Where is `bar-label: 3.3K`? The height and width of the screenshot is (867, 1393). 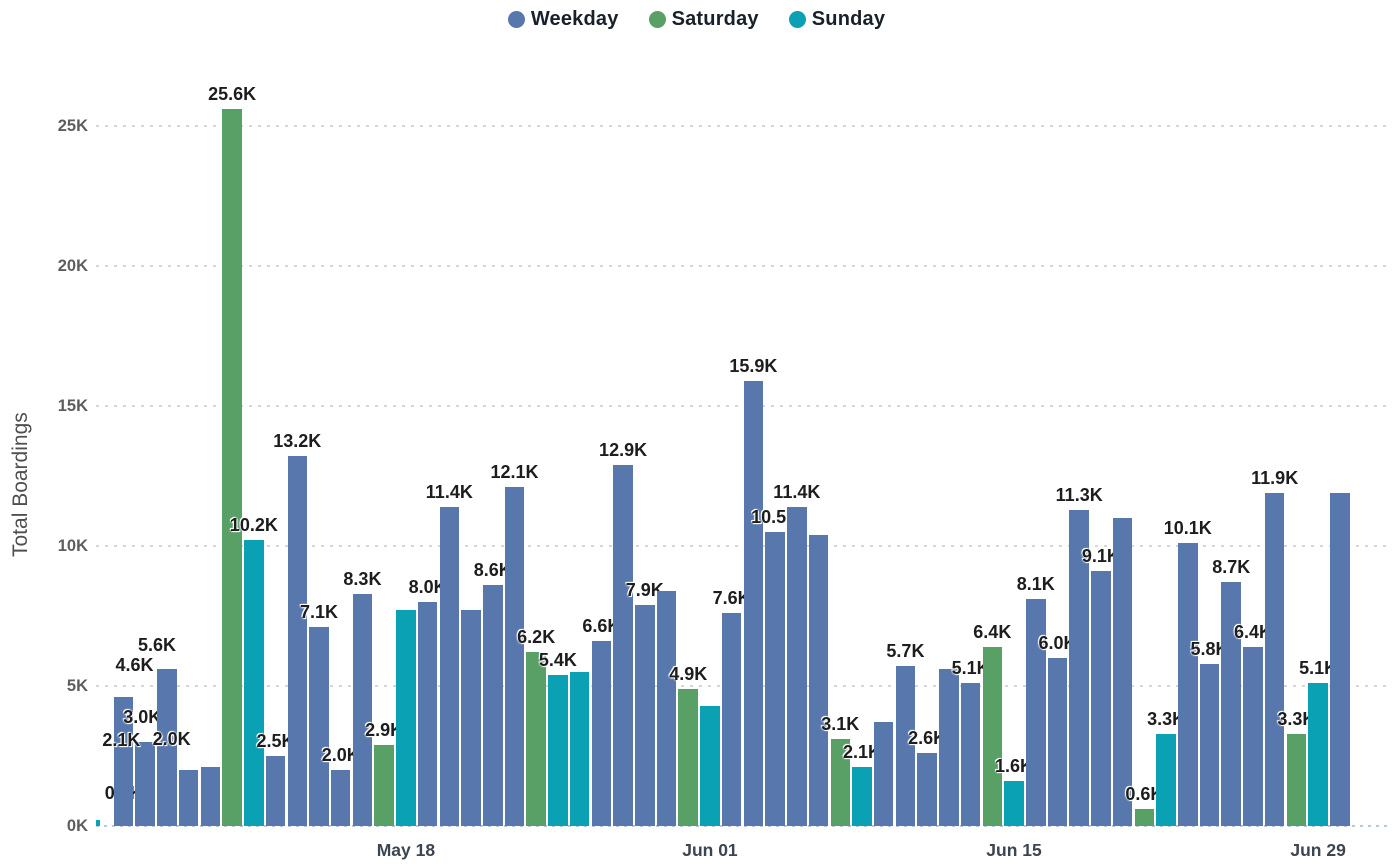
bar-label: 3.3K is located at coordinates (1296, 718).